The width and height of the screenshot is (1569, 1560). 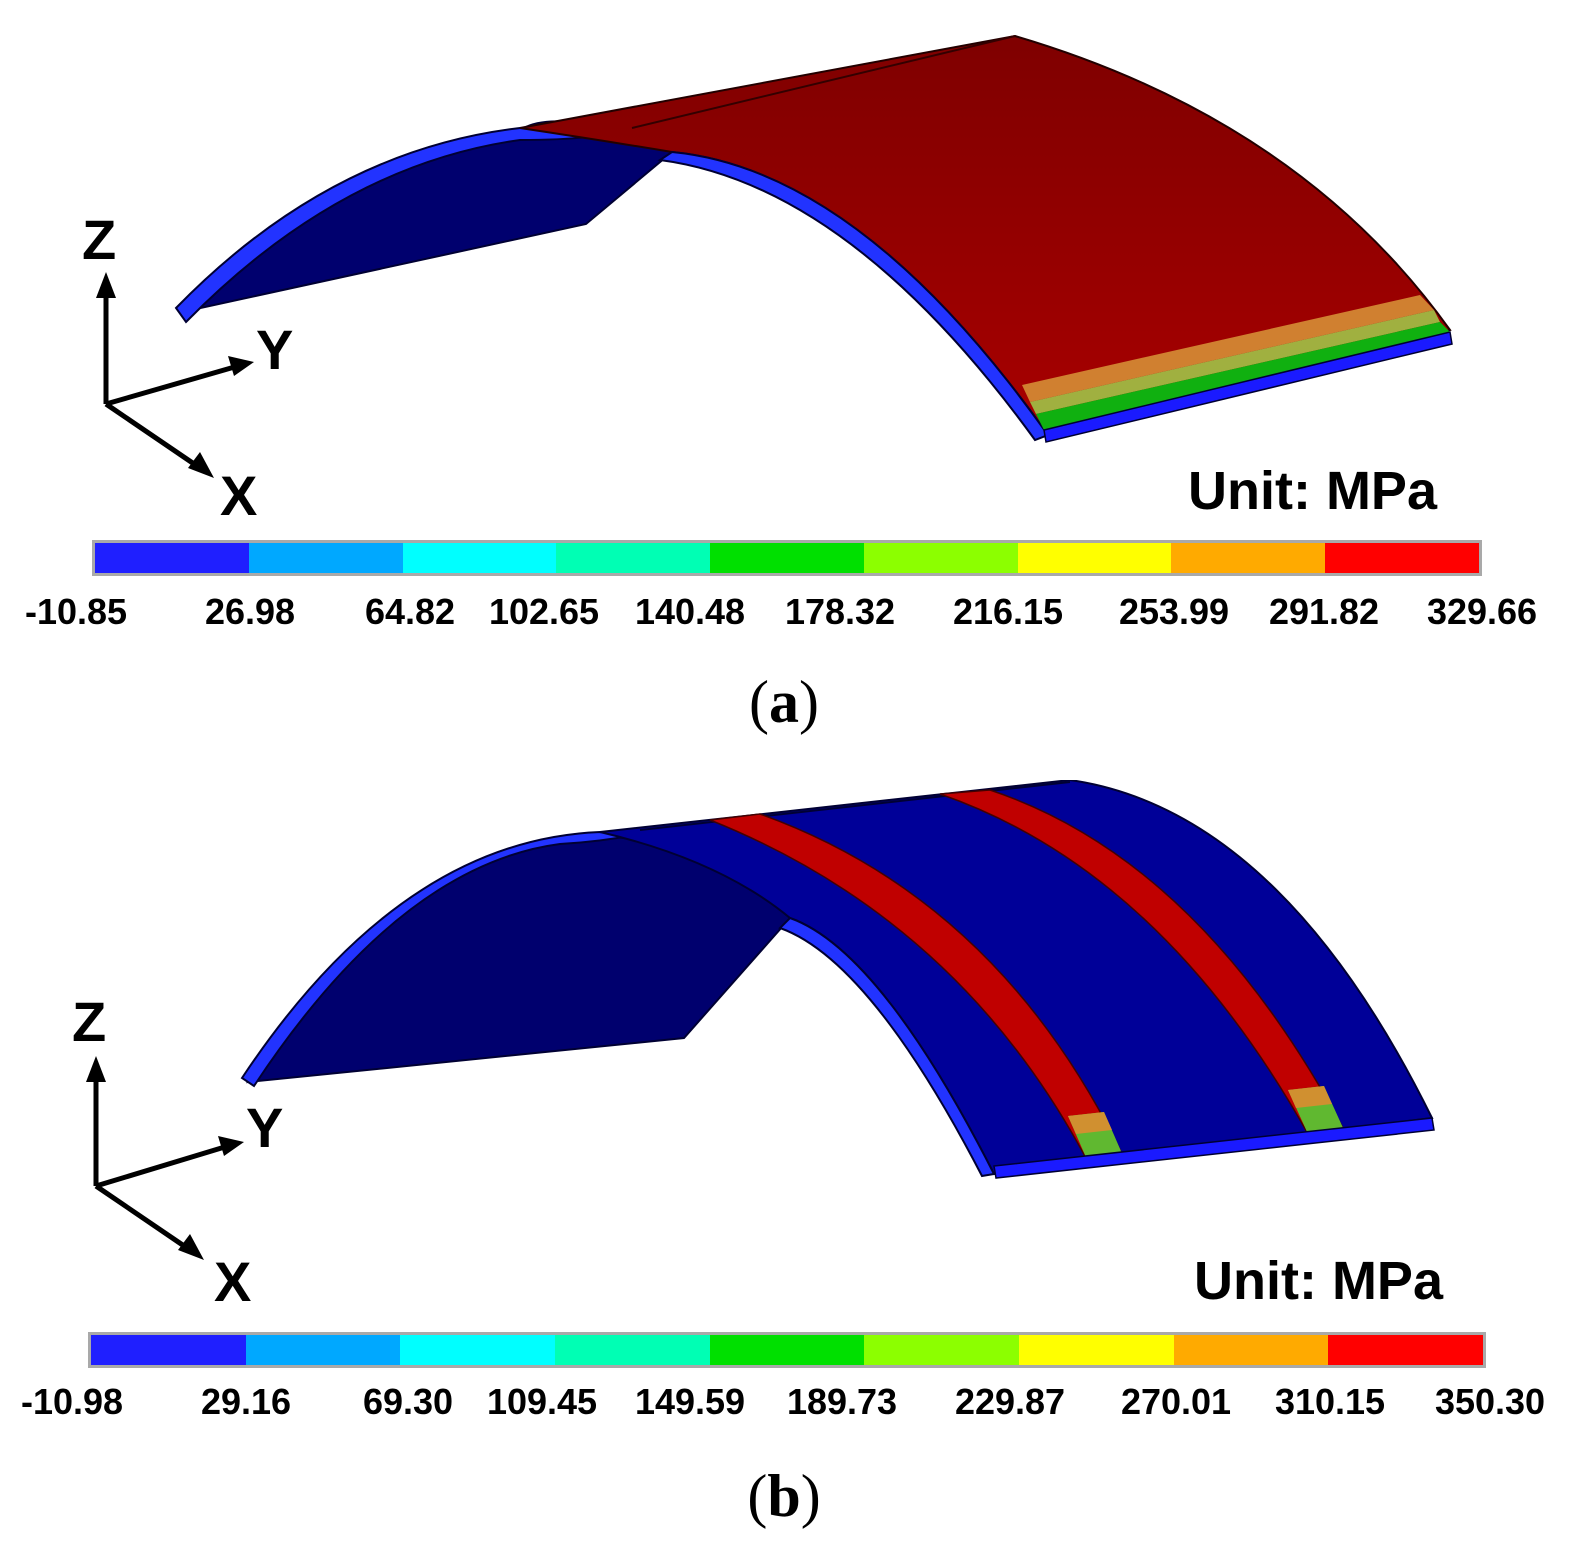 What do you see at coordinates (1330, 1401) in the screenshot?
I see `colorbar-tick: 310.15` at bounding box center [1330, 1401].